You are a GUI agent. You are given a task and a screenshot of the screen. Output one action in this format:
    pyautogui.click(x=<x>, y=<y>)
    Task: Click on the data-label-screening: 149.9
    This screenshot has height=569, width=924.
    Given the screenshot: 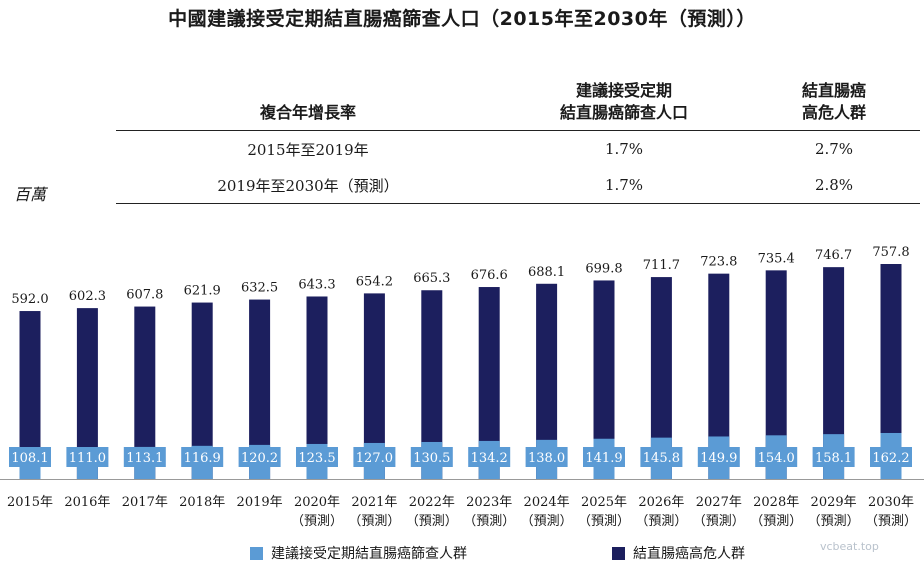 What is the action you would take?
    pyautogui.click(x=718, y=458)
    